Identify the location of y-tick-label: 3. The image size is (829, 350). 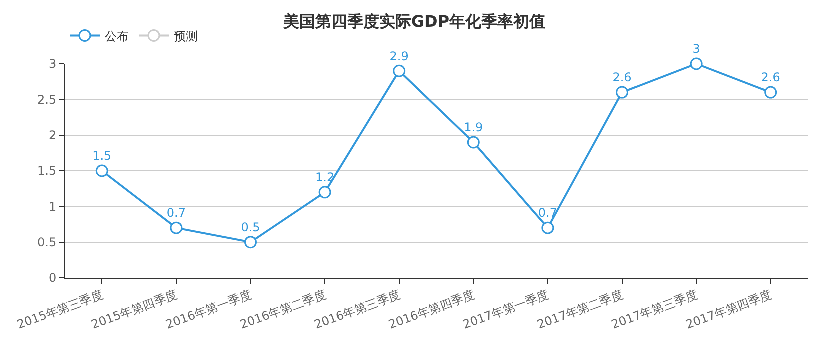
(52, 64).